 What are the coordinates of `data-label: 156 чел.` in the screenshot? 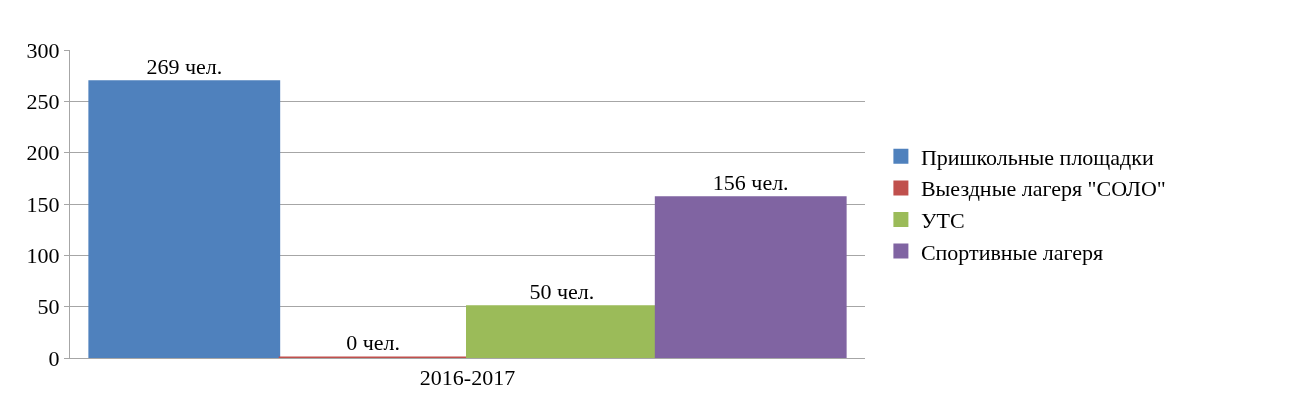 It's located at (750, 182).